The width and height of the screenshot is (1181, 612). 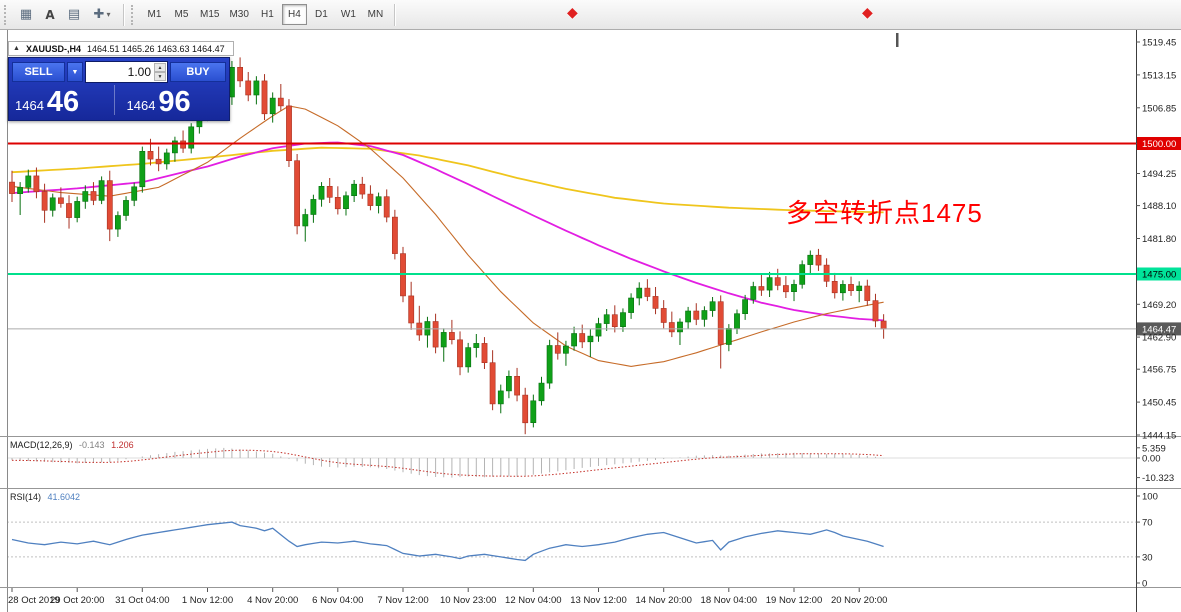 What do you see at coordinates (41, 445) in the screenshot?
I see `macd-name: MACD(12,26,9)` at bounding box center [41, 445].